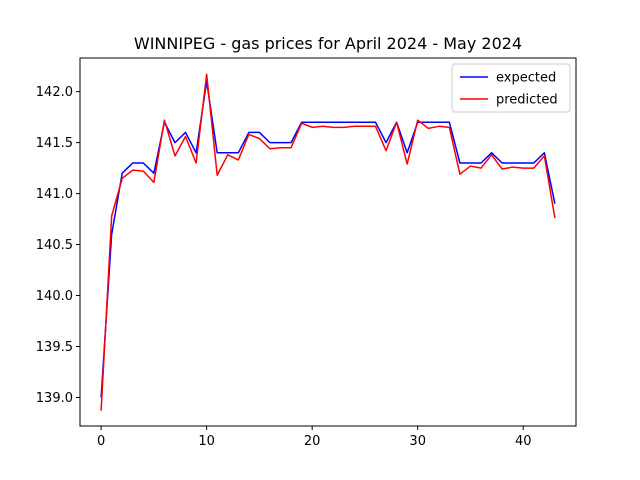 This screenshot has height=480, width=640. Describe the element at coordinates (54, 296) in the screenshot. I see `y-tick-label: 140.0` at that location.